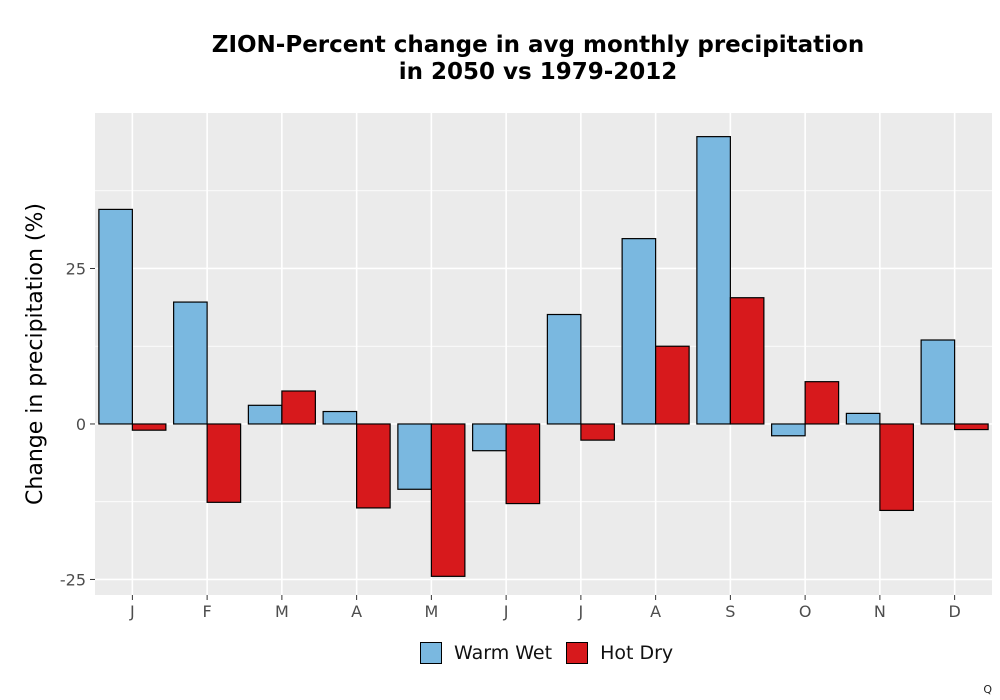  What do you see at coordinates (577, 653) in the screenshot?
I see `legend-key-hot-dry` at bounding box center [577, 653].